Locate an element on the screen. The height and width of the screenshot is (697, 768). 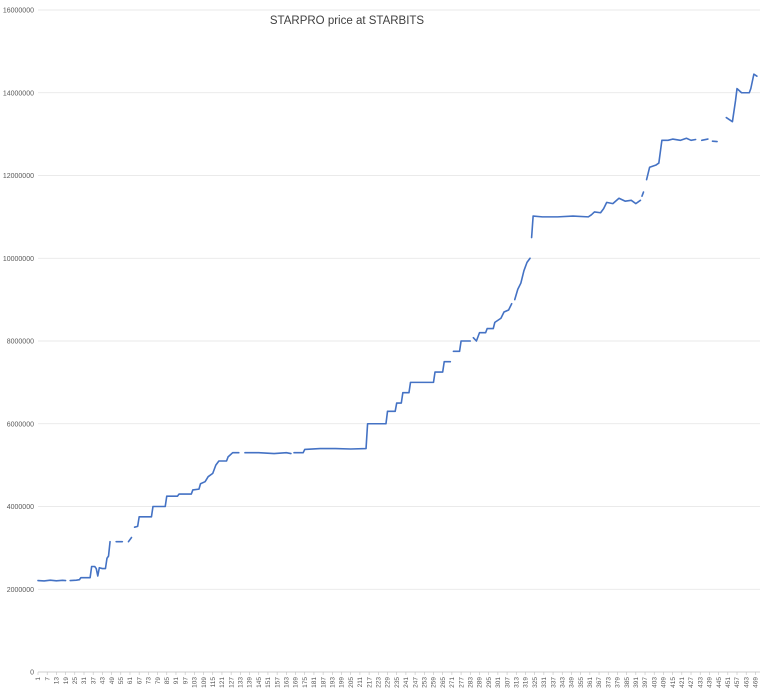
chart-title: STARPRO price at STARBITS is located at coordinates (347, 21).